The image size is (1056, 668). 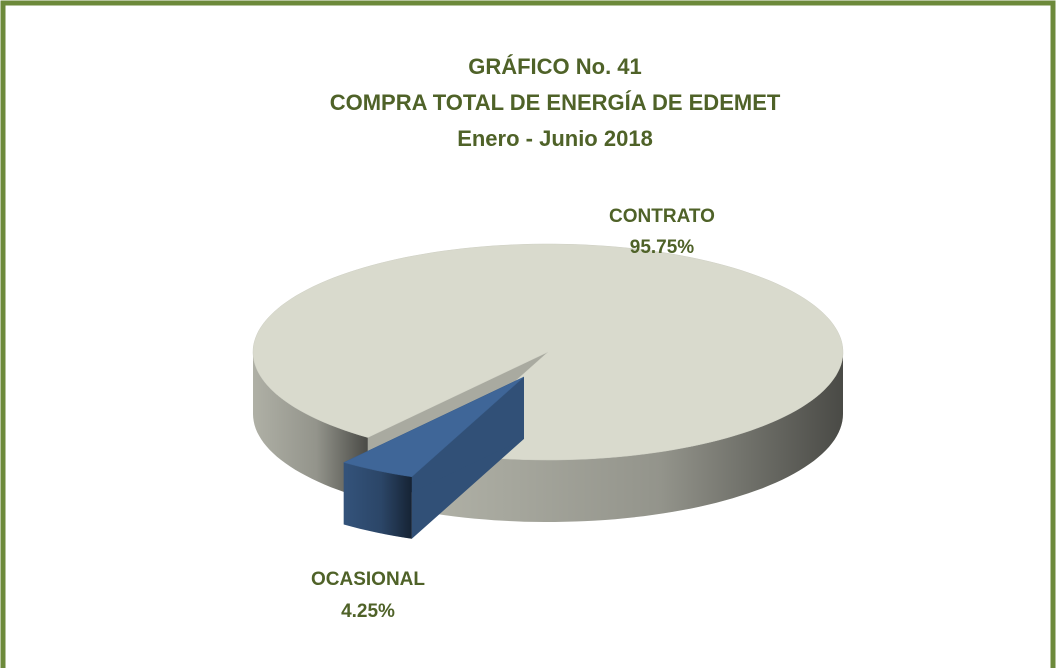 I want to click on slice, so click(x=434, y=457).